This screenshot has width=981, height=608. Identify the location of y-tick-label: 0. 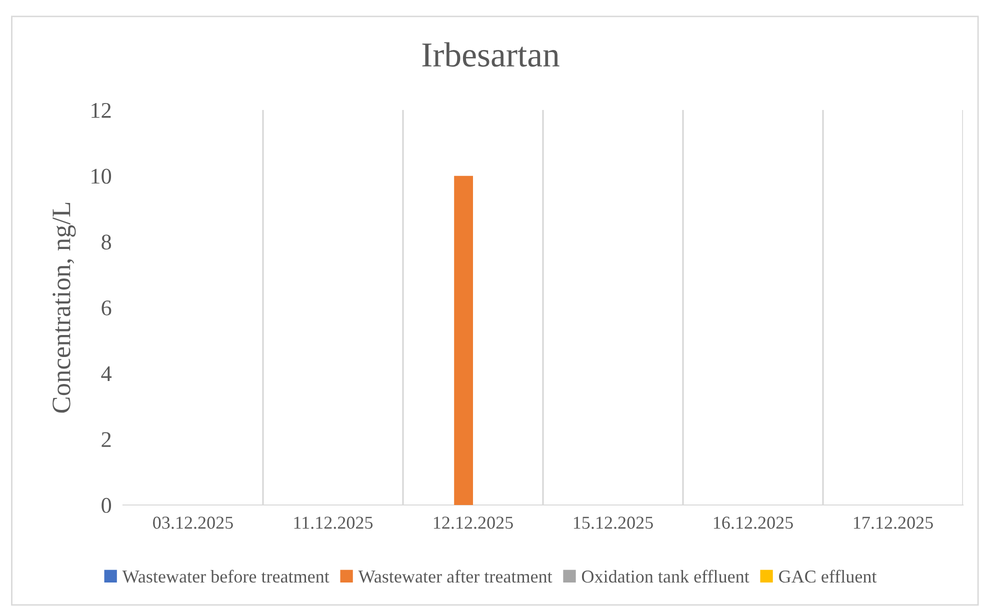
(107, 505).